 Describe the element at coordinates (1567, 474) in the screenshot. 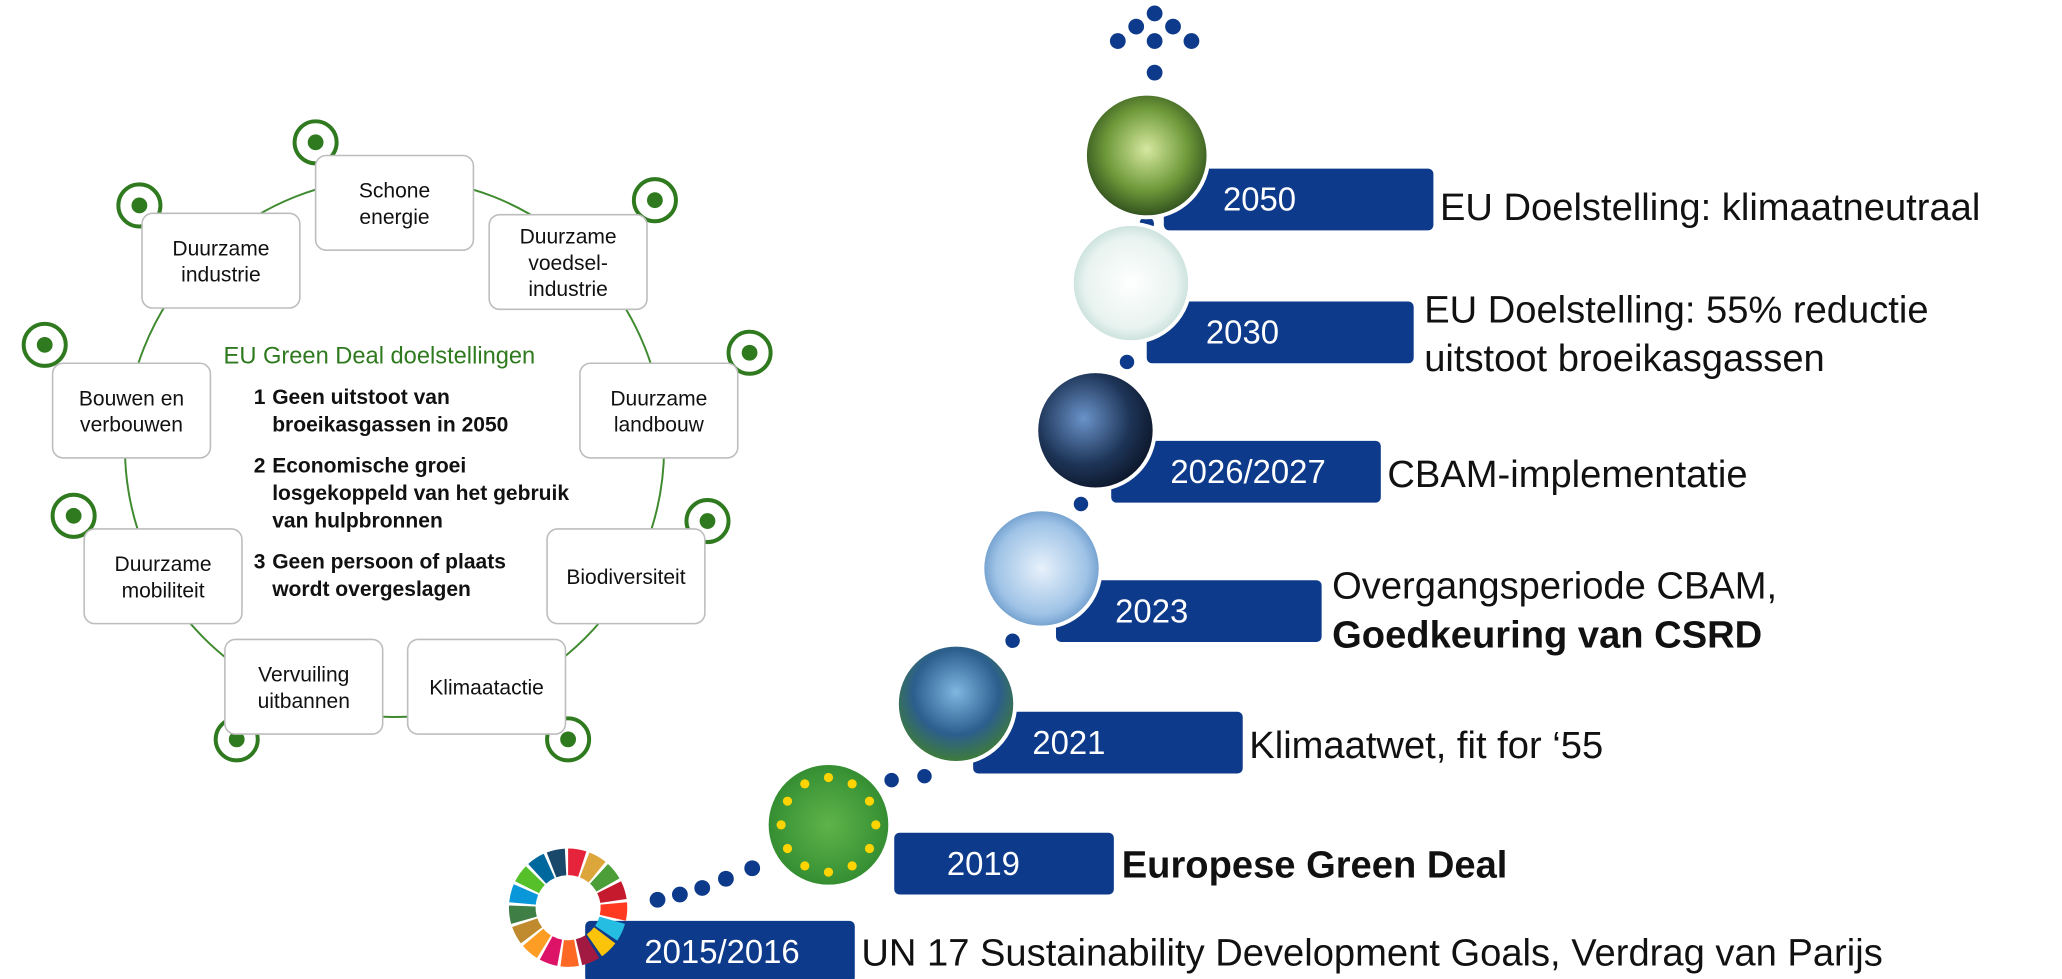

I see `timeline-description: CBAM-implementatie` at that location.